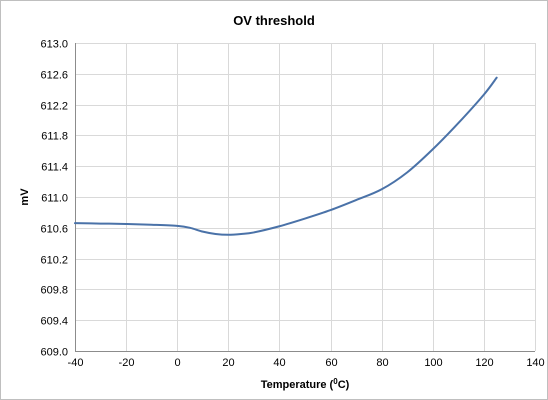 The height and width of the screenshot is (400, 548). What do you see at coordinates (535, 363) in the screenshot?
I see `x-tick-label: 140` at bounding box center [535, 363].